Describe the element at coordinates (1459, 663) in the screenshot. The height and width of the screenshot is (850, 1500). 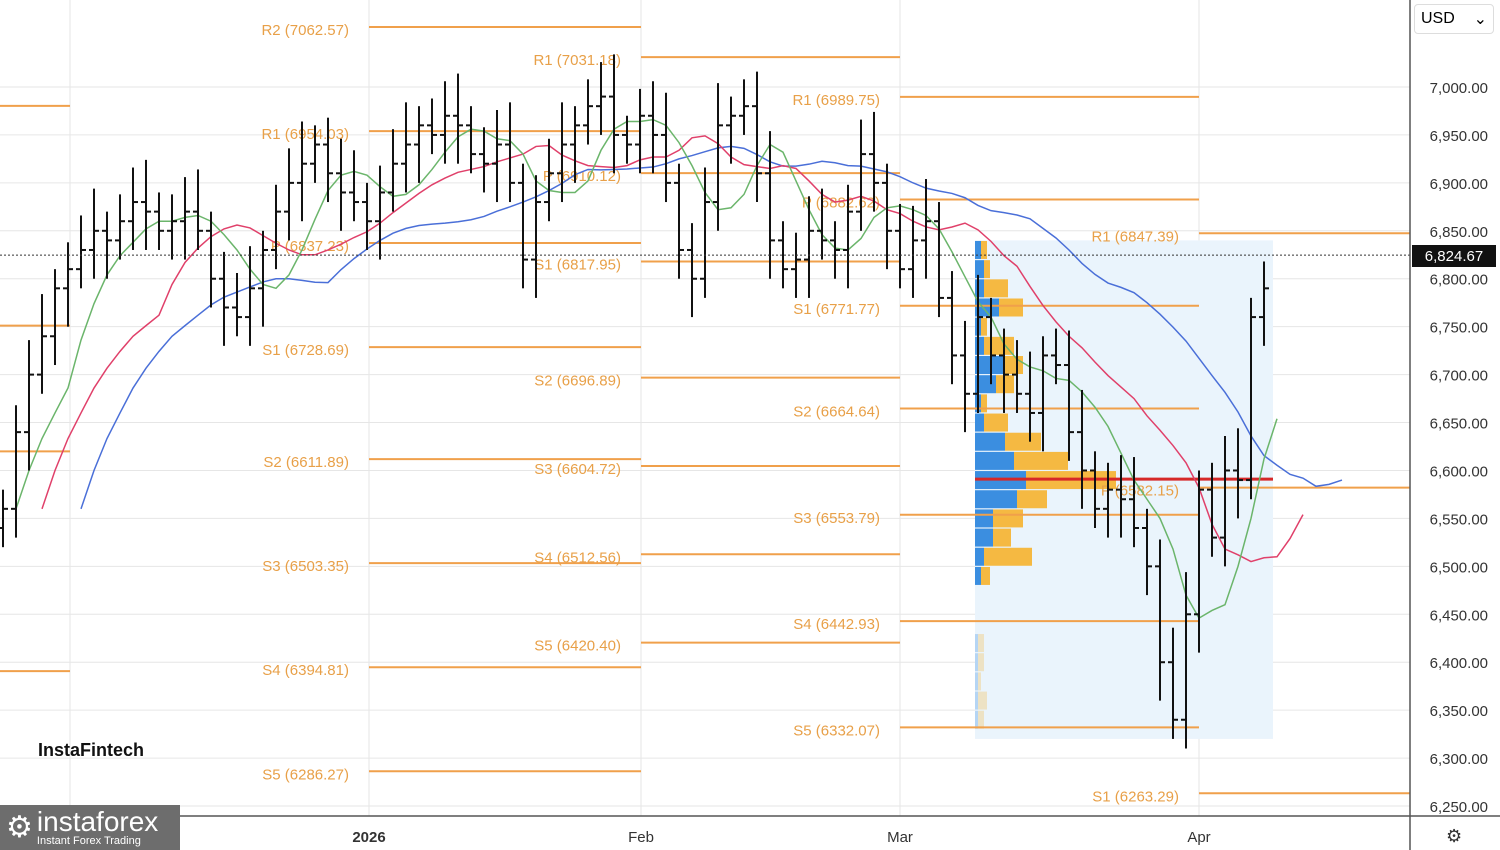
I see `price-tick-label: 6,400.00` at that location.